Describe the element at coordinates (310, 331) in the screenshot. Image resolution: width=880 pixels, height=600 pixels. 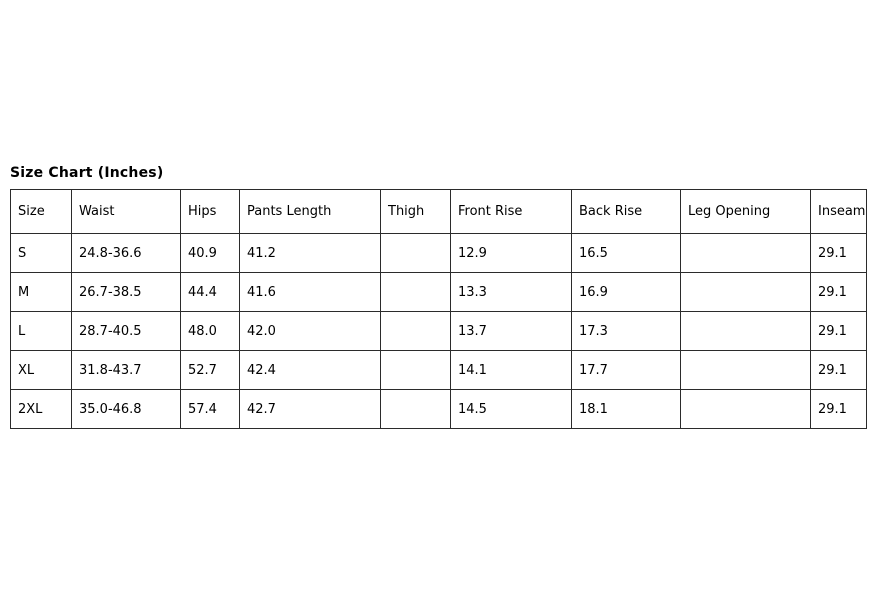
I see `table-cell: 42.0` at that location.